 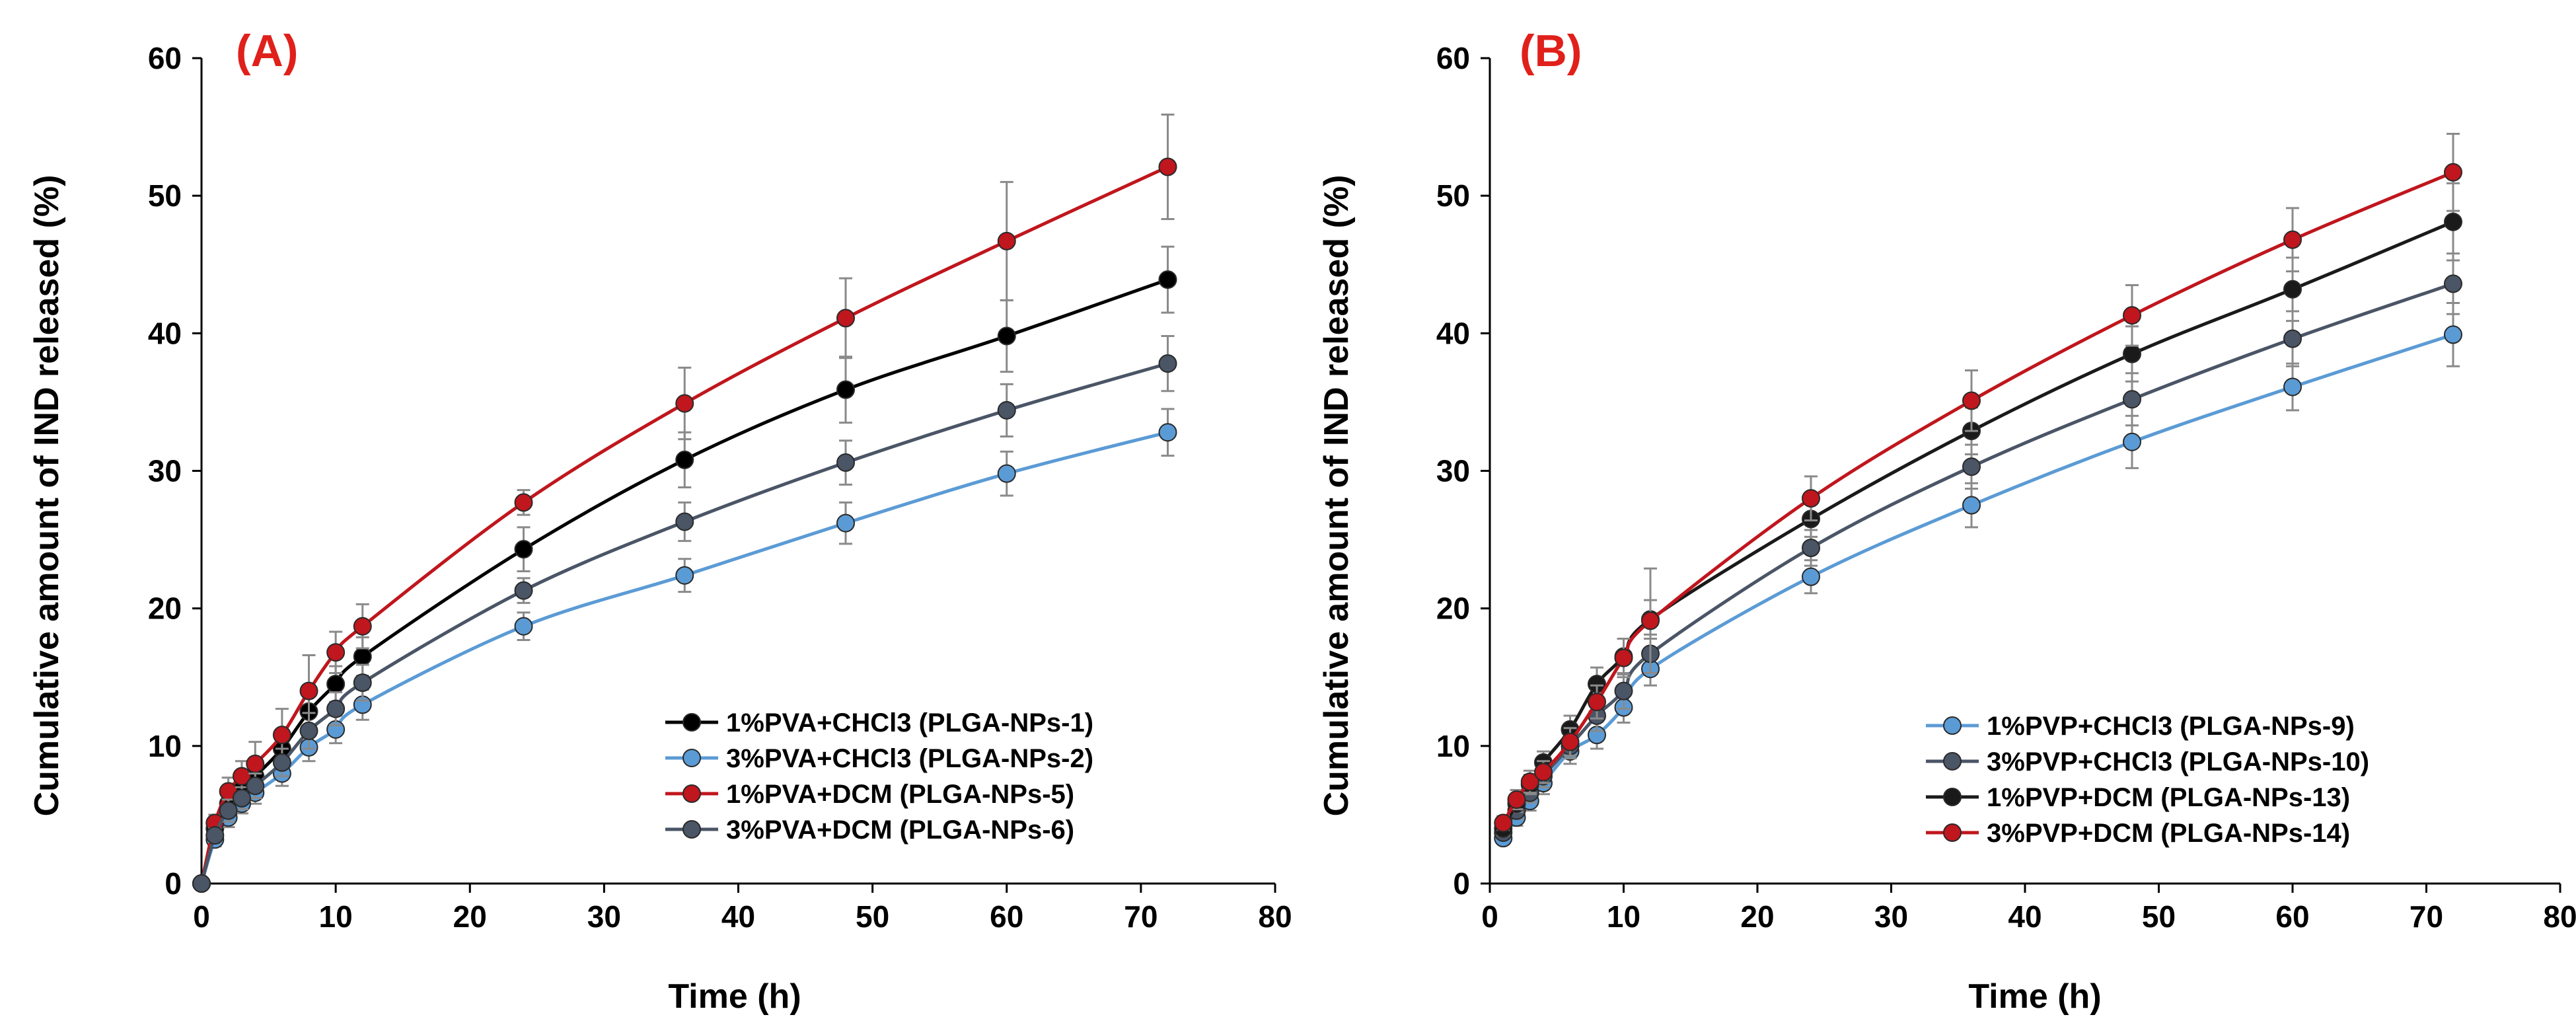 I want to click on panel-b-x-axis-title: Time (h), so click(x=2034, y=996).